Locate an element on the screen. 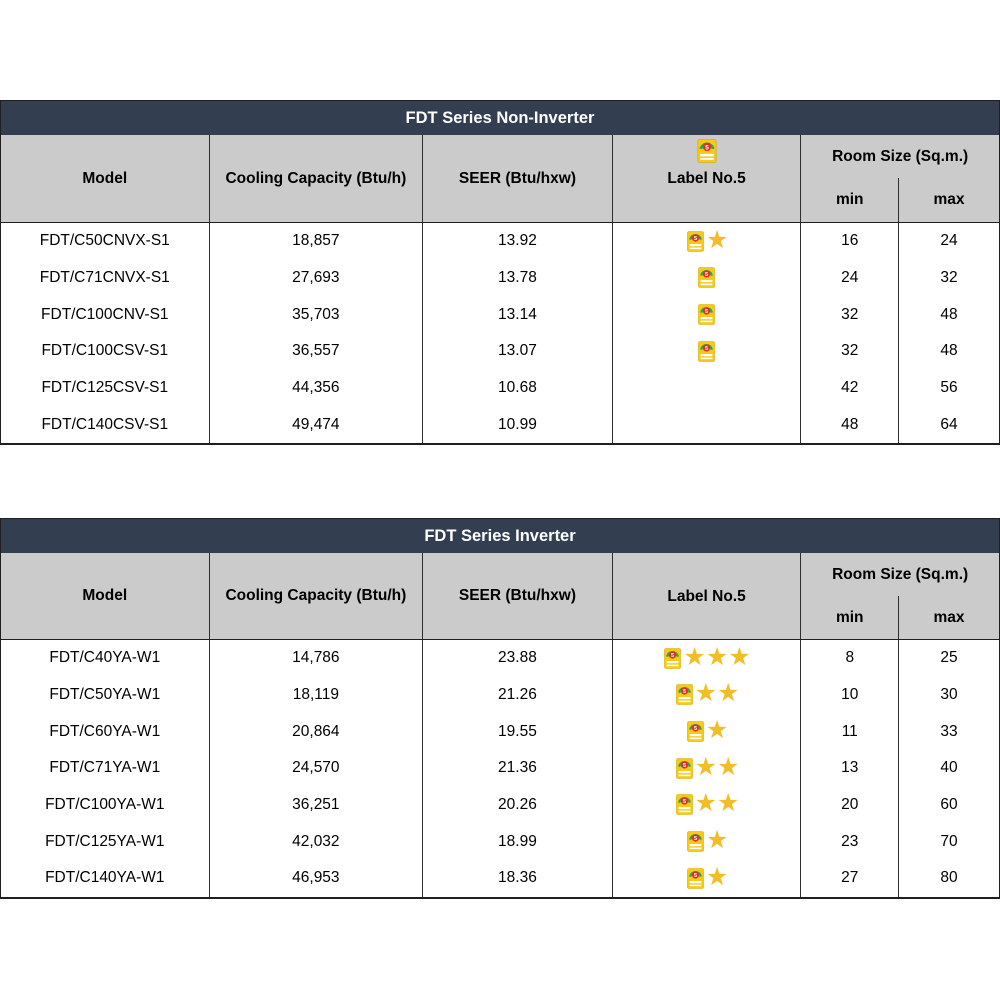 The image size is (1000, 1000). seer-cell-text: 10.68 is located at coordinates (517, 388).